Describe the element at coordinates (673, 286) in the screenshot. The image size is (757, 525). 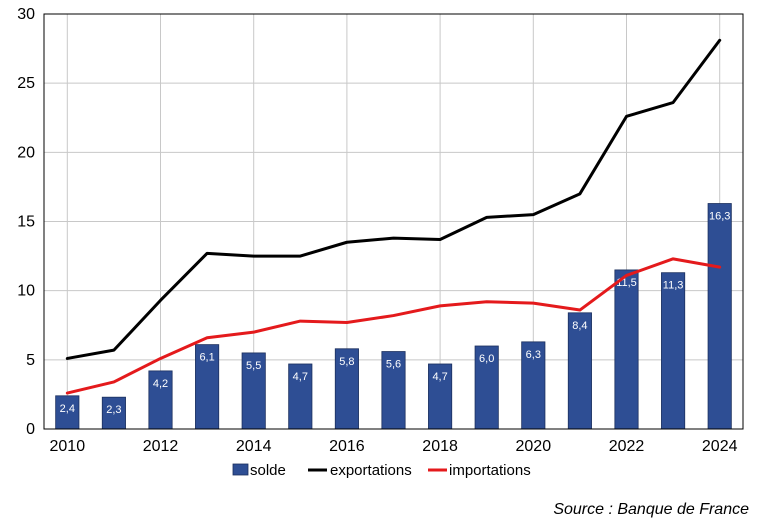
I see `bar-value-label: 11,3` at that location.